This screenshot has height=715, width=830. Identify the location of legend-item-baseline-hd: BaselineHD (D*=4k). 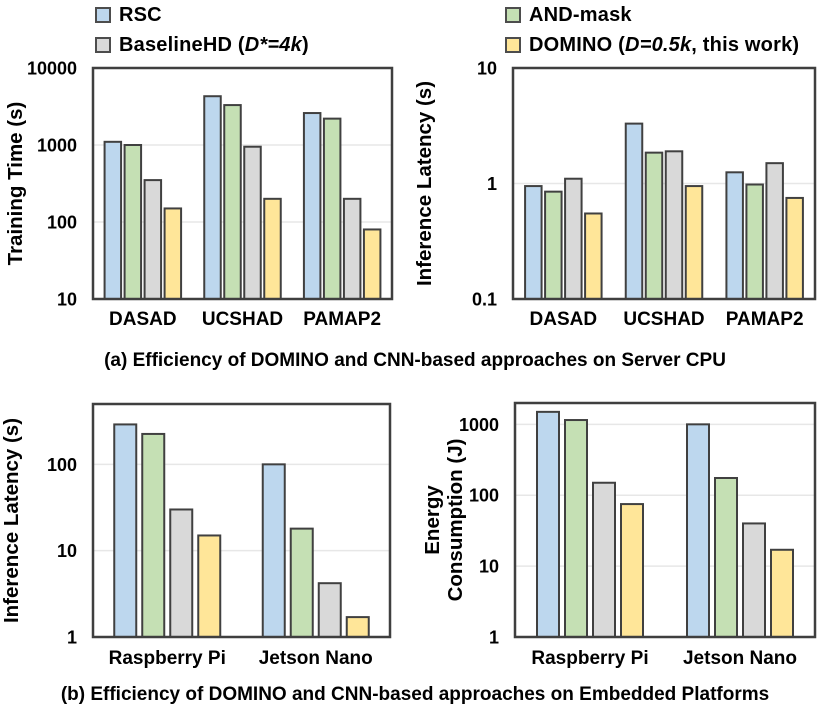
(202, 45).